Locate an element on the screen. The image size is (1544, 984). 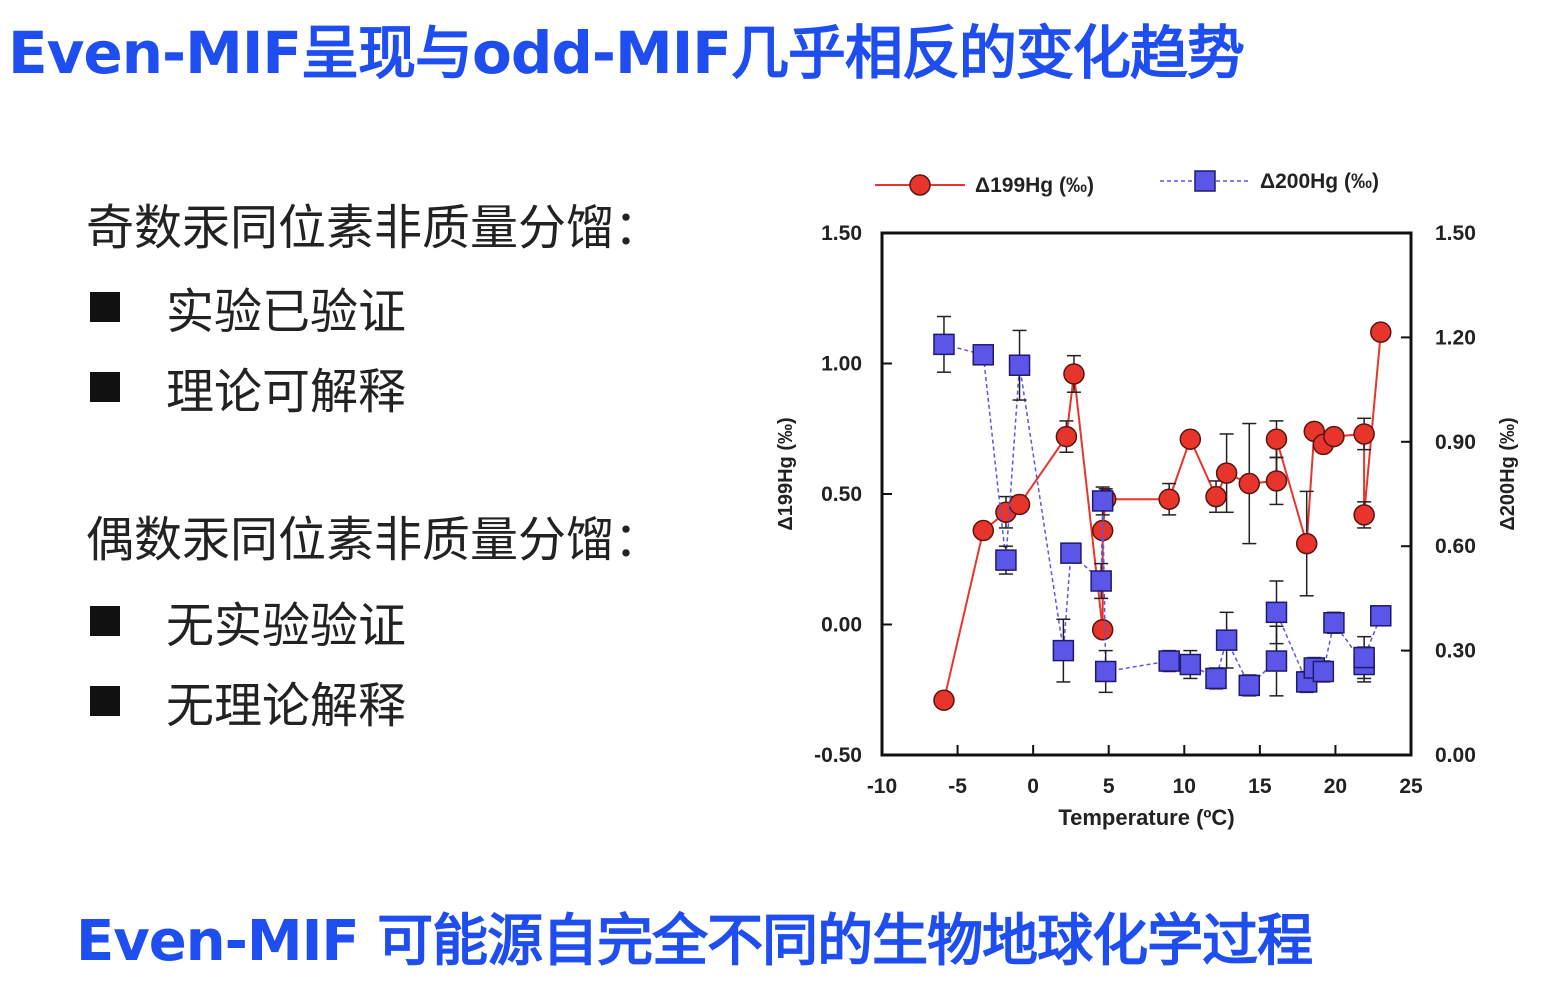
odd-mif-item: 实验已验证 is located at coordinates (248, 307).